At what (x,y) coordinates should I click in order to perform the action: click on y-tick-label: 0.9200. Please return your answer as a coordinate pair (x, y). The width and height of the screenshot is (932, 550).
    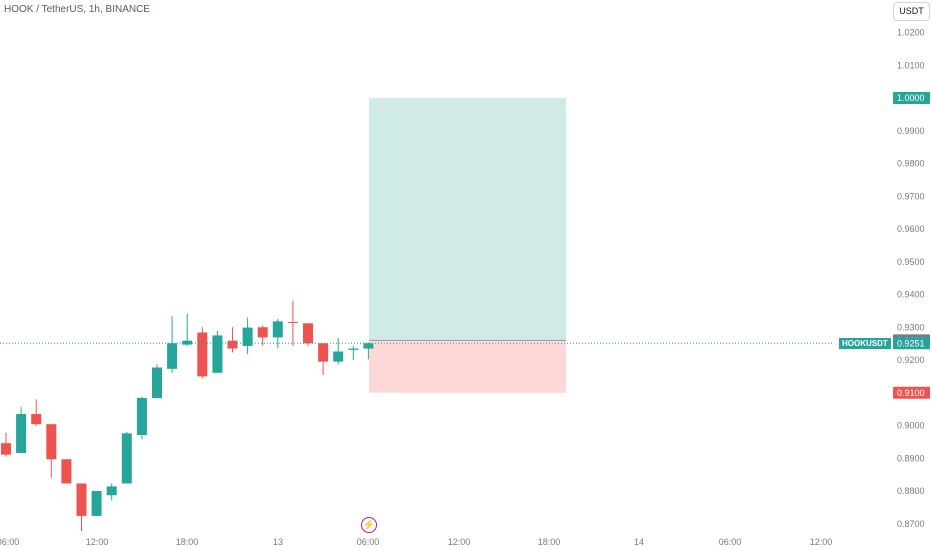
    Looking at the image, I should click on (911, 360).